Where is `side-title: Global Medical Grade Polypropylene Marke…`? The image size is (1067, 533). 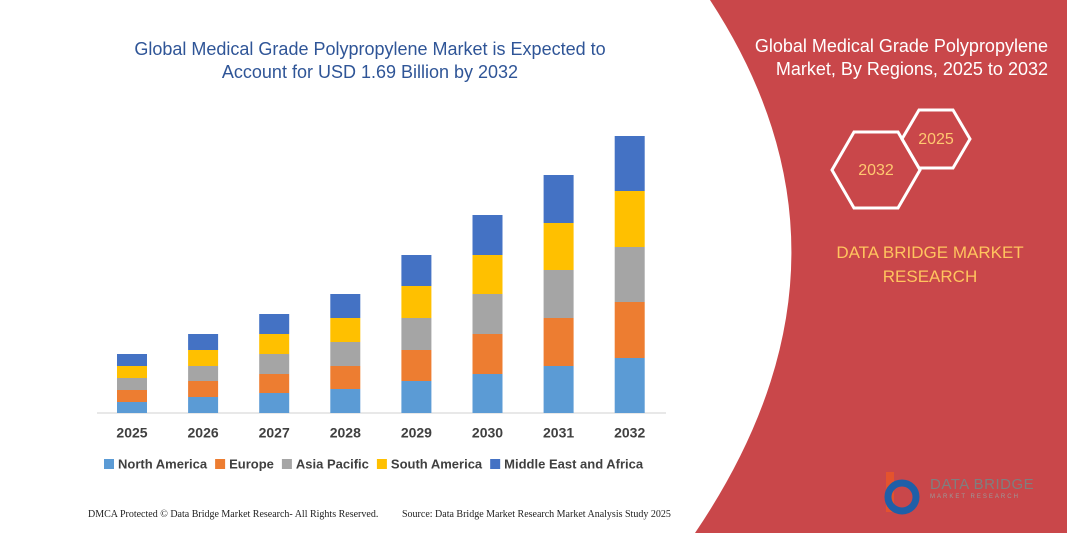 side-title: Global Medical Grade Polypropylene Marke… is located at coordinates (901, 57).